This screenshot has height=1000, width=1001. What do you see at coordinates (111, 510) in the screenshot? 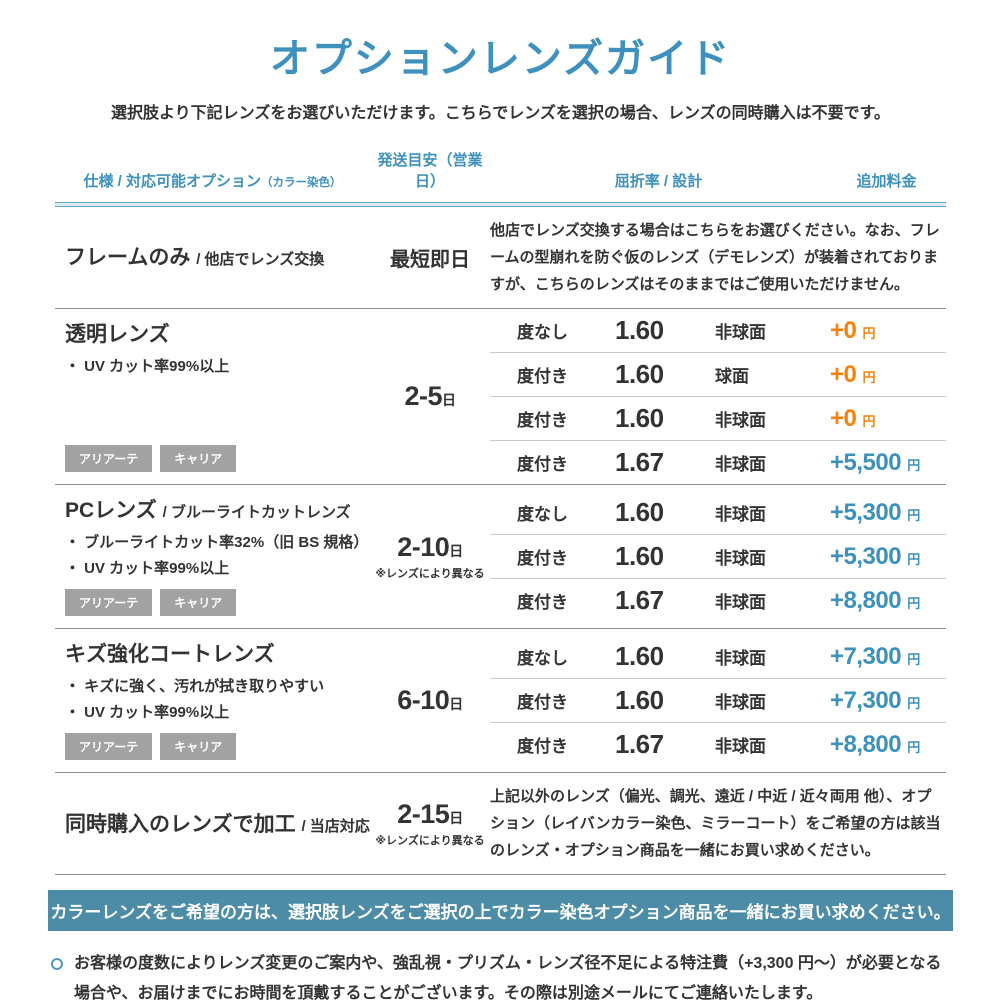
I see `section-name: PCレンズ` at bounding box center [111, 510].